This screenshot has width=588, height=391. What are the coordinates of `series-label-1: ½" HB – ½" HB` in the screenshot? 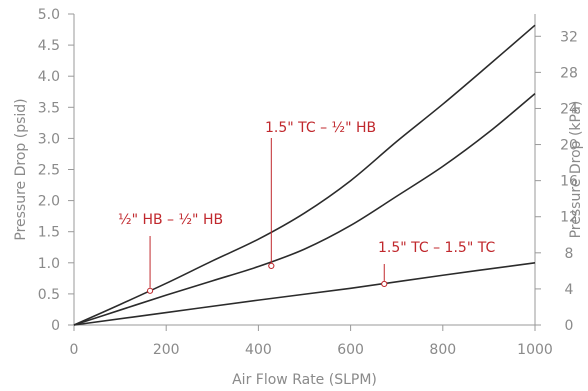 It's located at (170, 220).